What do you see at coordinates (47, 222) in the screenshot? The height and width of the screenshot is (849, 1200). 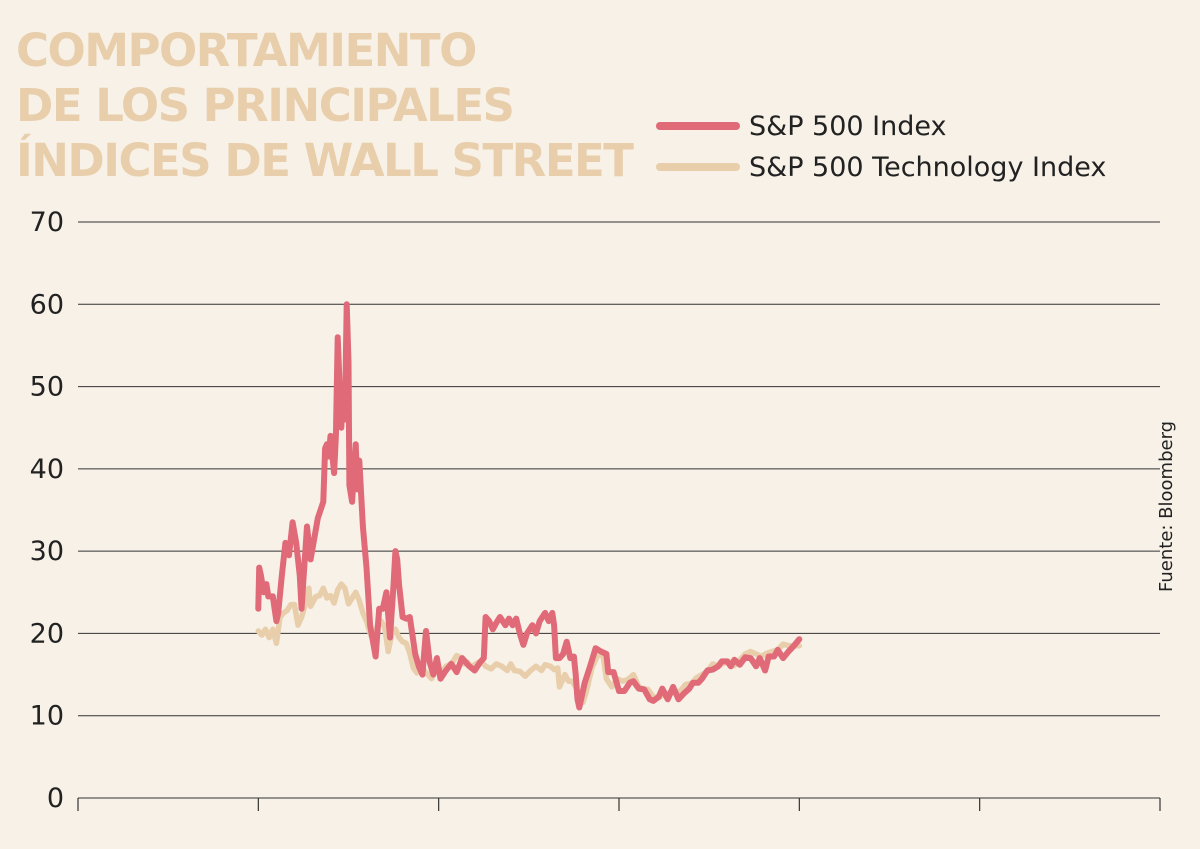 I see `y-tick-label-70: 70` at bounding box center [47, 222].